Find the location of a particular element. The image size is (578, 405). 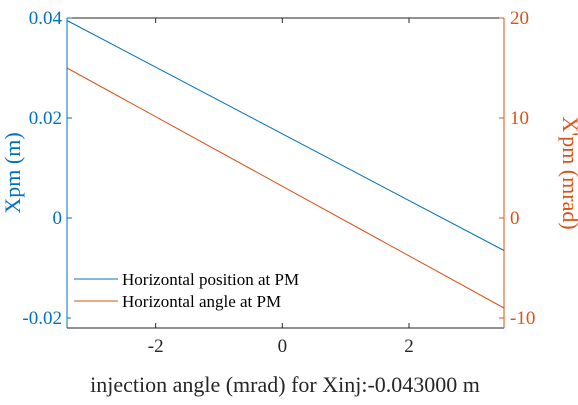

y-left-tick-label: 0.02 is located at coordinates (45, 118).